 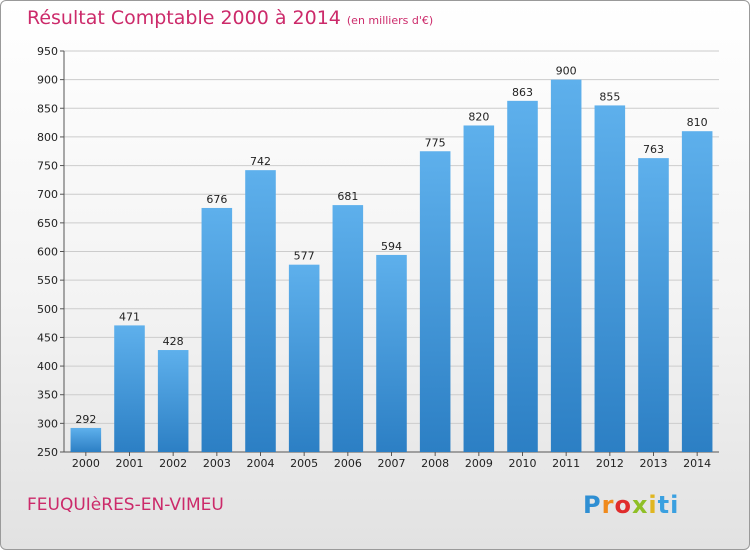 What do you see at coordinates (608, 505) in the screenshot?
I see `logo-letter: r` at bounding box center [608, 505].